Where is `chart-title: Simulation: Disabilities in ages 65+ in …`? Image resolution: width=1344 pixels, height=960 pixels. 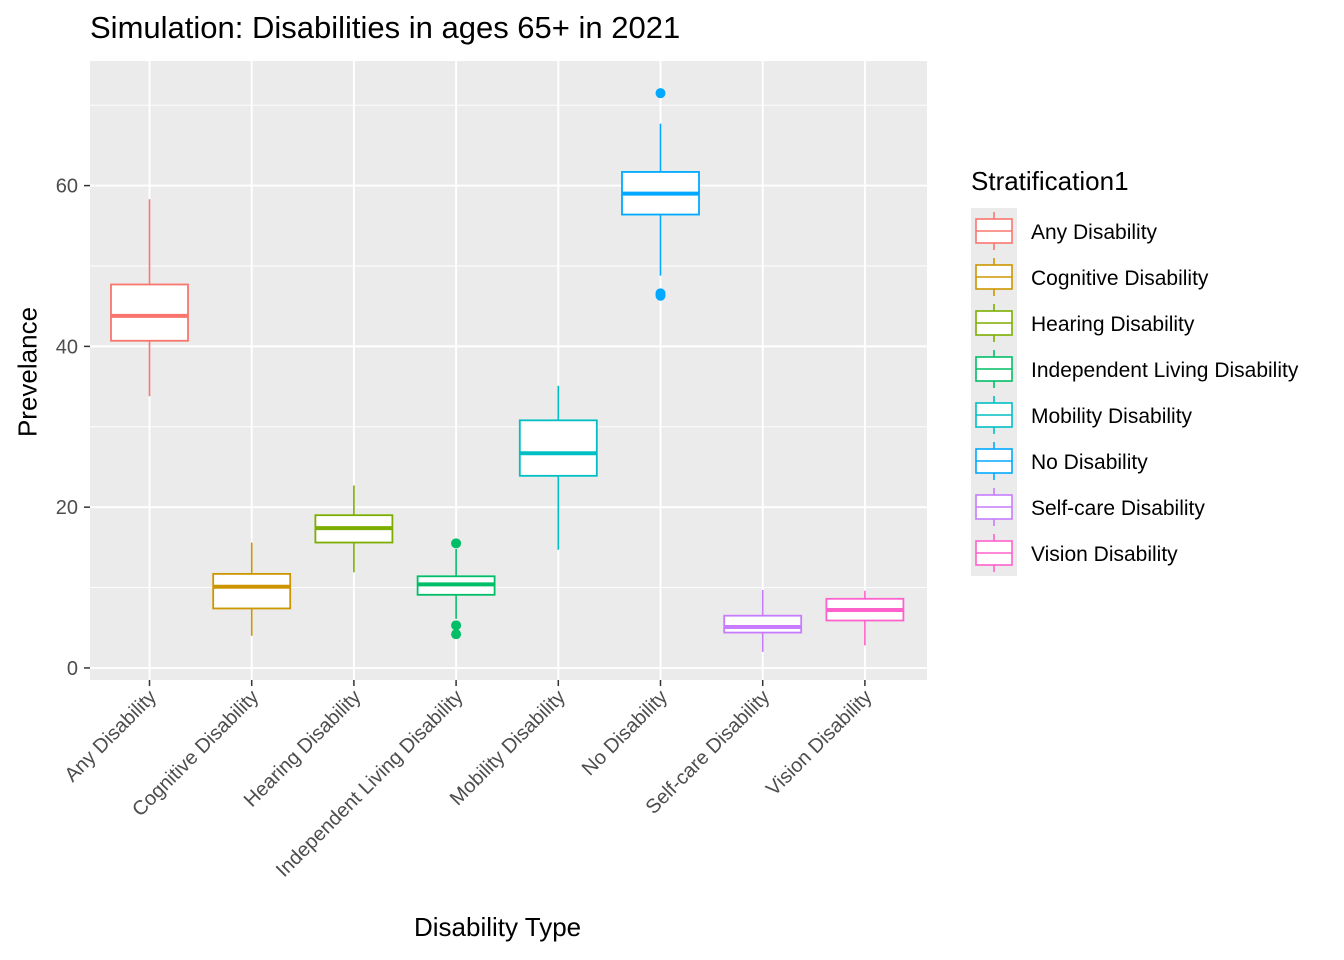
chart-title: Simulation: Disabilities in ages 65+ in … is located at coordinates (385, 27).